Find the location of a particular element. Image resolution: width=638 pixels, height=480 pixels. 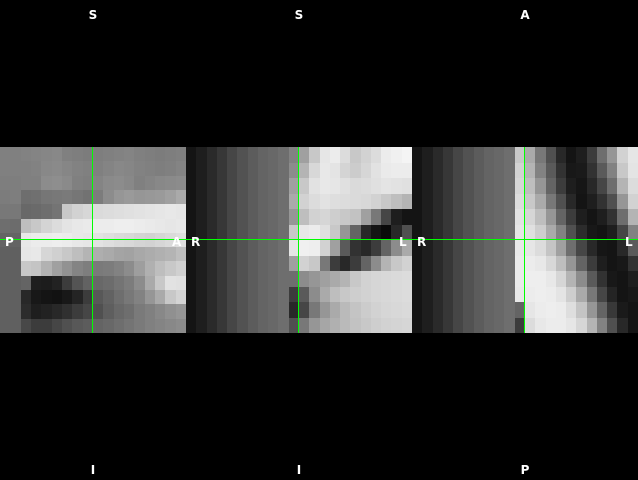

coronal-slice-image is located at coordinates (299, 240).